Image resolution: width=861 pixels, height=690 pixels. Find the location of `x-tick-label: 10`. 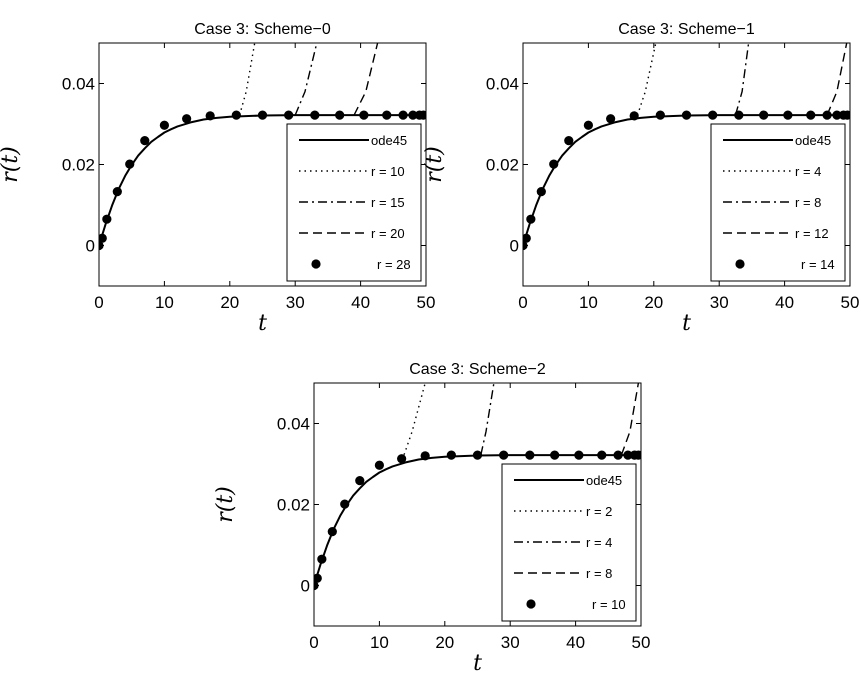

x-tick-label: 10 is located at coordinates (379, 642).